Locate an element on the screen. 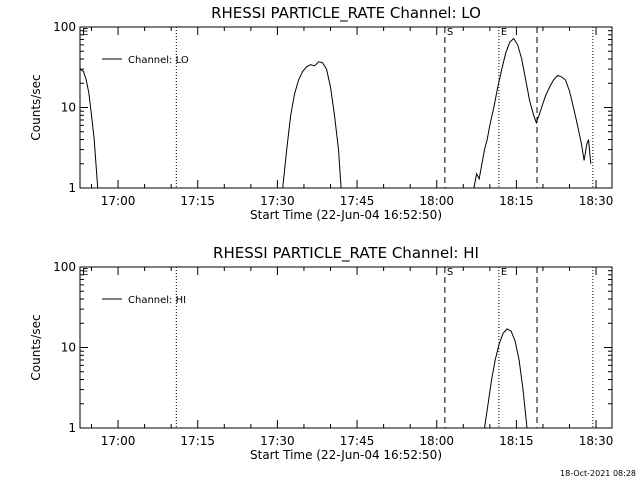  legend-label: Channel: LO is located at coordinates (158, 60).